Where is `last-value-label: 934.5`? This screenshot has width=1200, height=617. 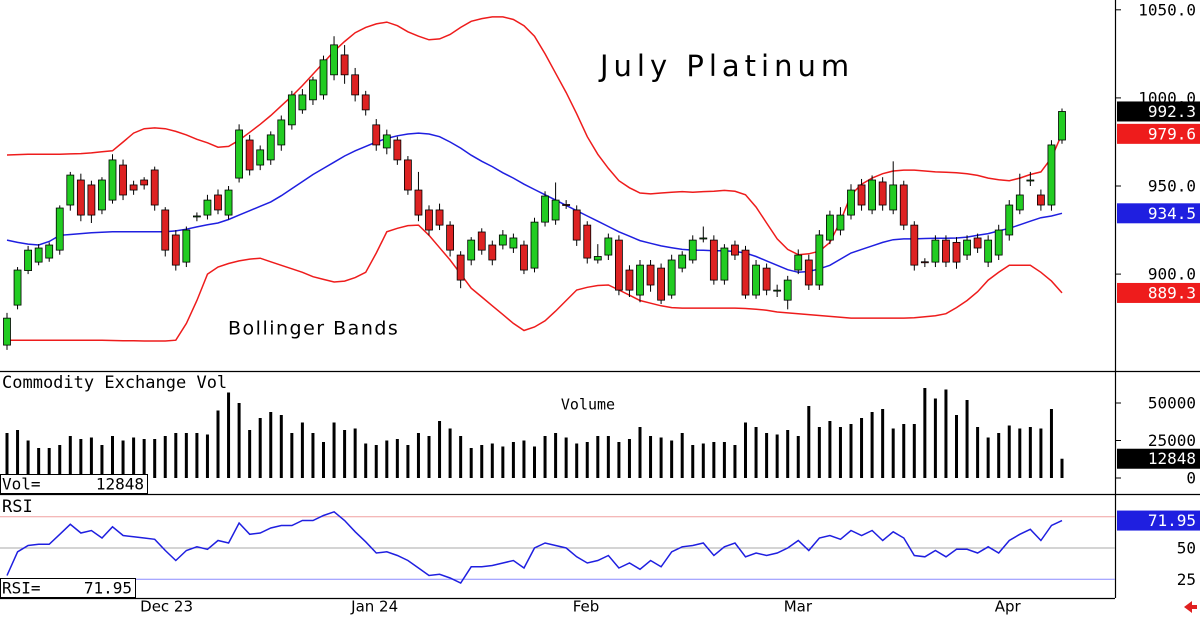 last-value-label: 934.5 is located at coordinates (1172, 213).